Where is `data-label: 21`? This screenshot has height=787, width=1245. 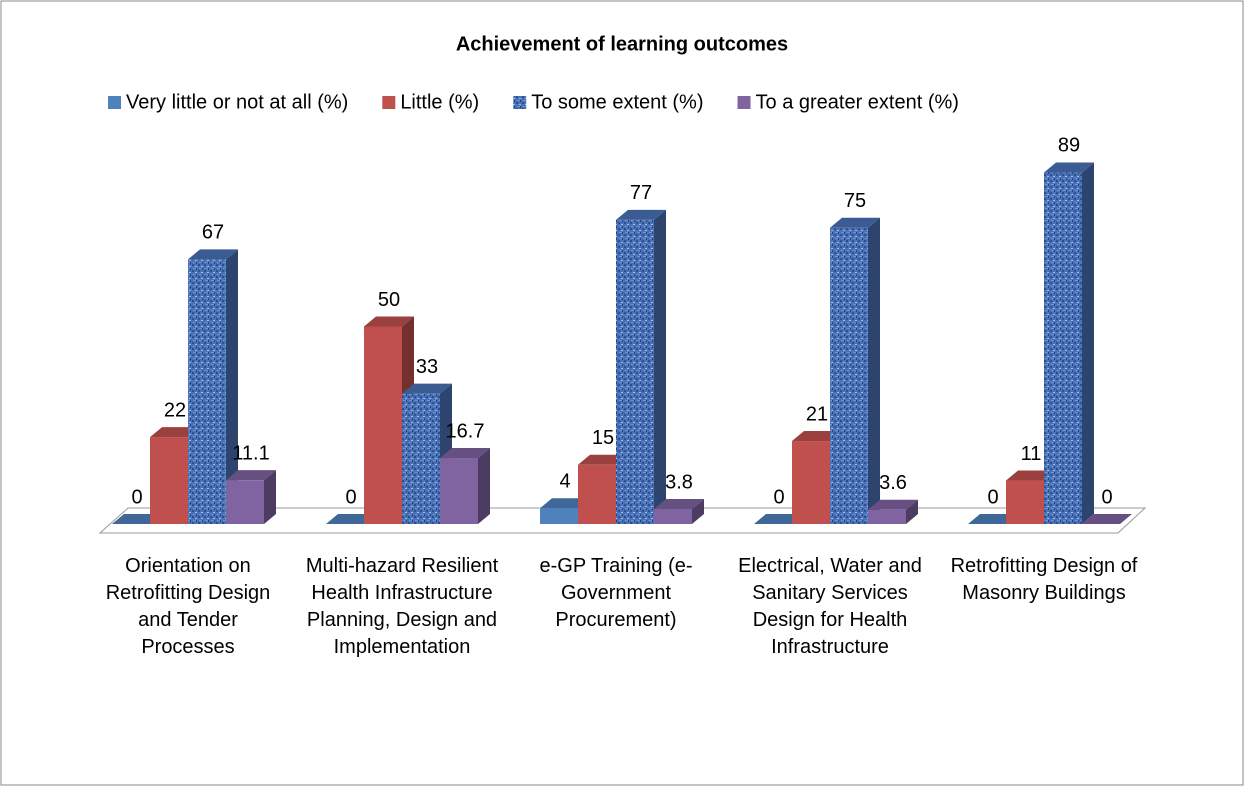 data-label: 21 is located at coordinates (817, 414).